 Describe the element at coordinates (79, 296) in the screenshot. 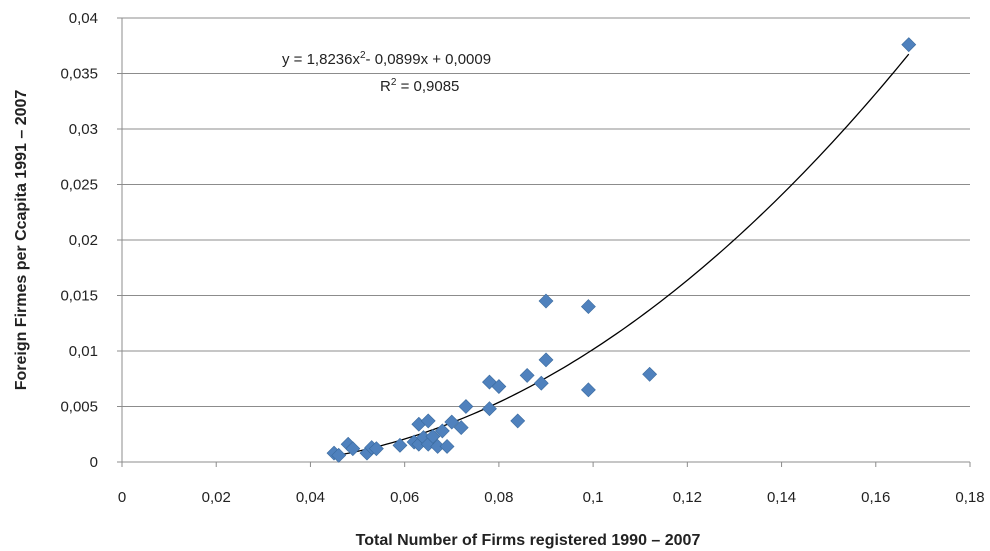

I see `y-tick-label: 0,015` at that location.